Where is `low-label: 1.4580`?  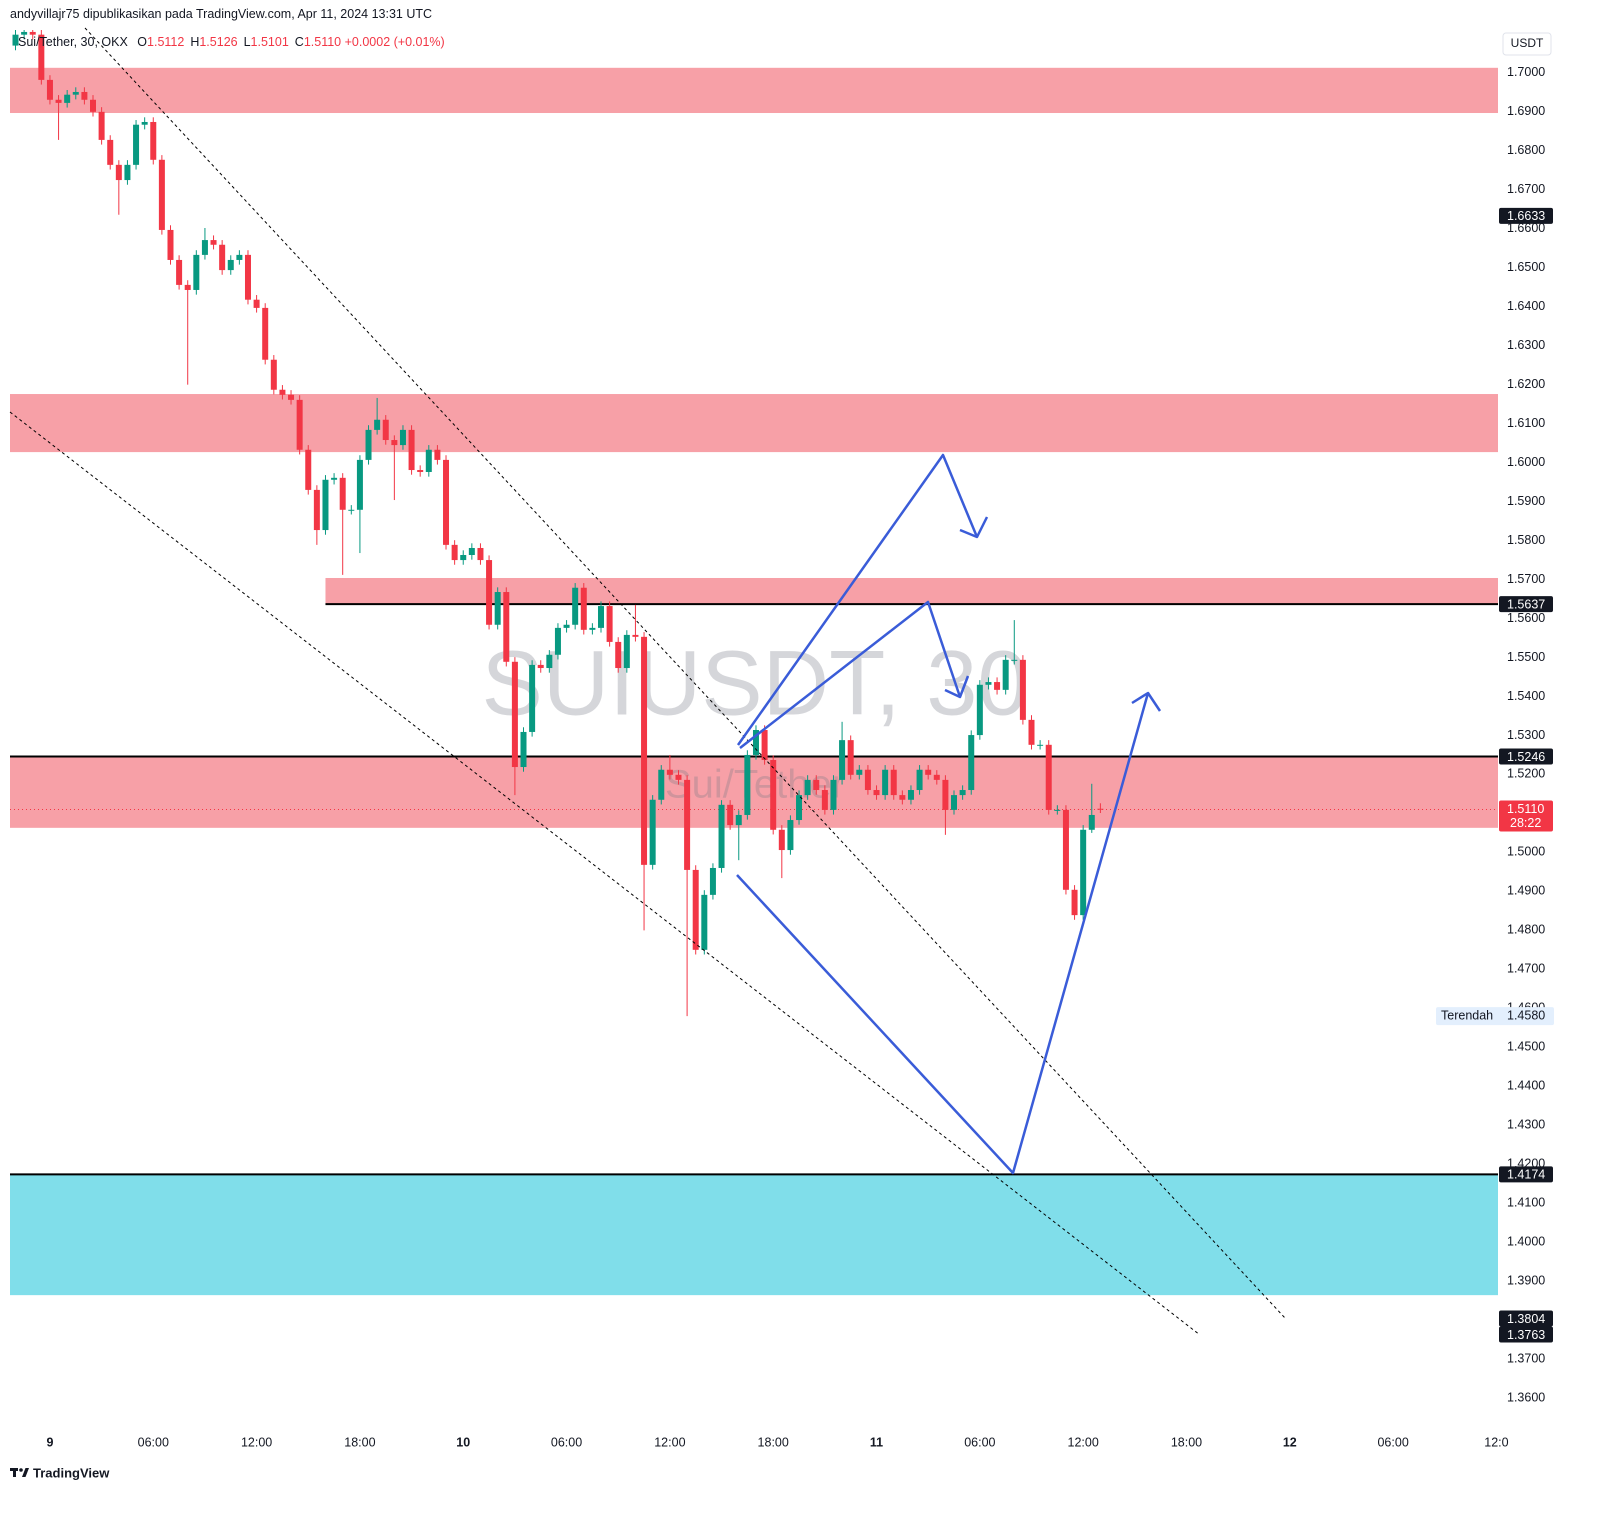 low-label: 1.4580 is located at coordinates (1526, 1015).